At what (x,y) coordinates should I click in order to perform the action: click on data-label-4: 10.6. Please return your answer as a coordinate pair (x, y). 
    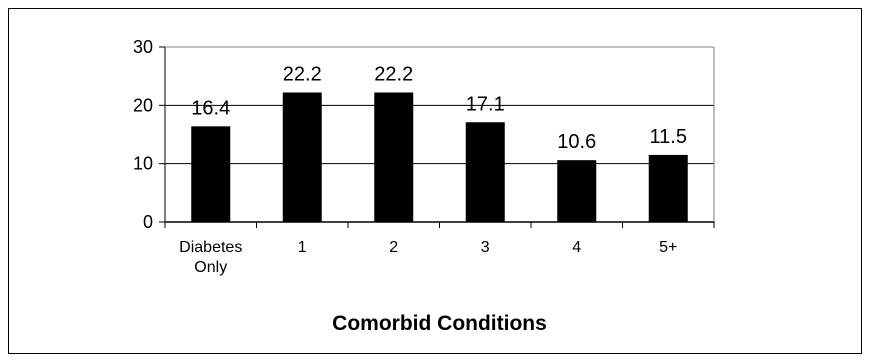
    Looking at the image, I should click on (576, 142).